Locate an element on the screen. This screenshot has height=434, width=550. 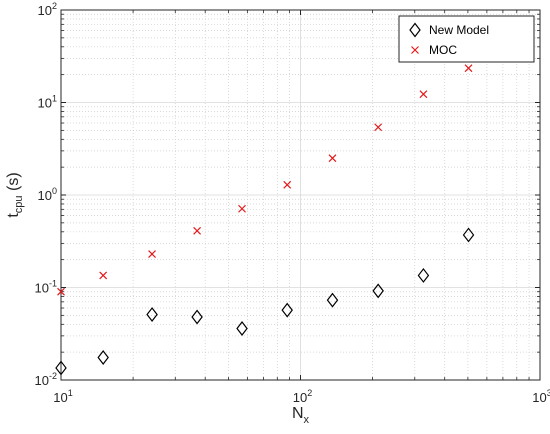
legend: New Model MOC is located at coordinates (466, 39).